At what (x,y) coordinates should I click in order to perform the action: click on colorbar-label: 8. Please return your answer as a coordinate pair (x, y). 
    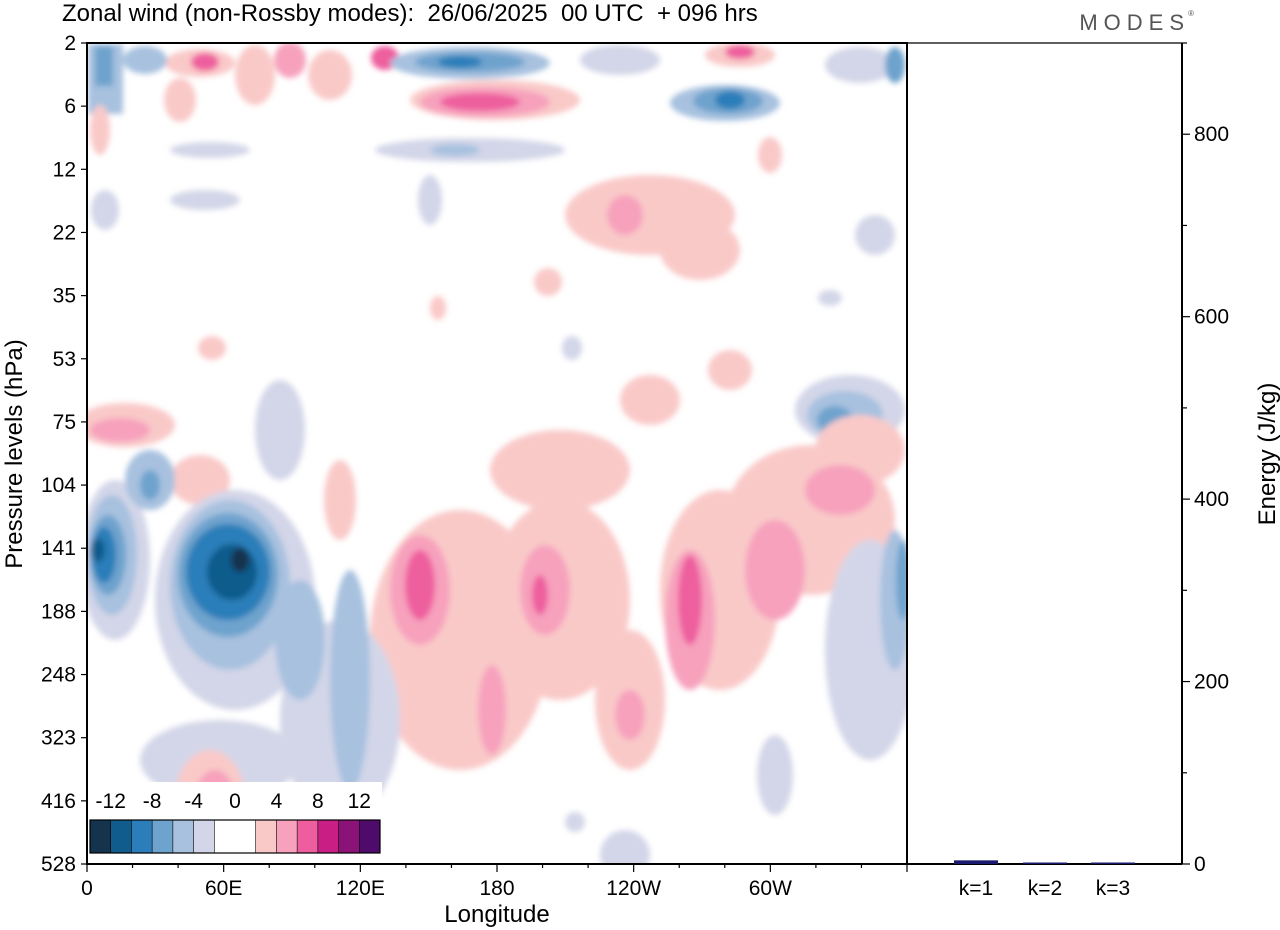
    Looking at the image, I should click on (318, 801).